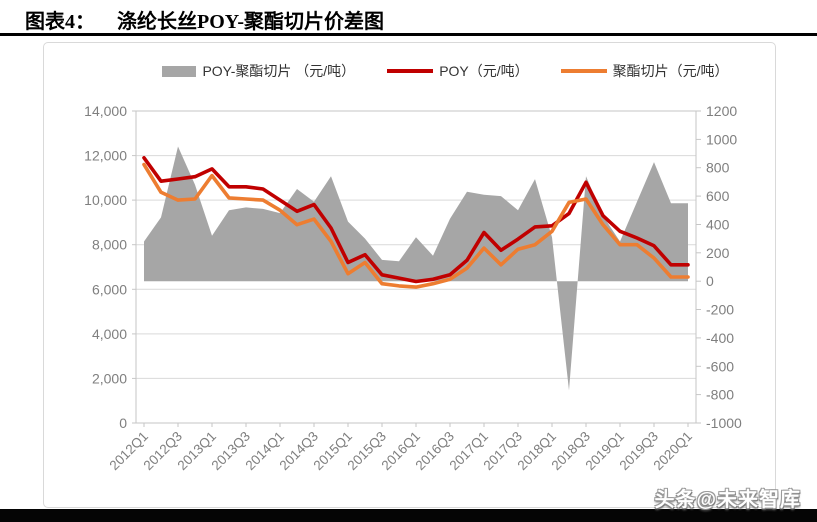  What do you see at coordinates (721, 111) in the screenshot?
I see `svg-text: 1200` at bounding box center [721, 111].